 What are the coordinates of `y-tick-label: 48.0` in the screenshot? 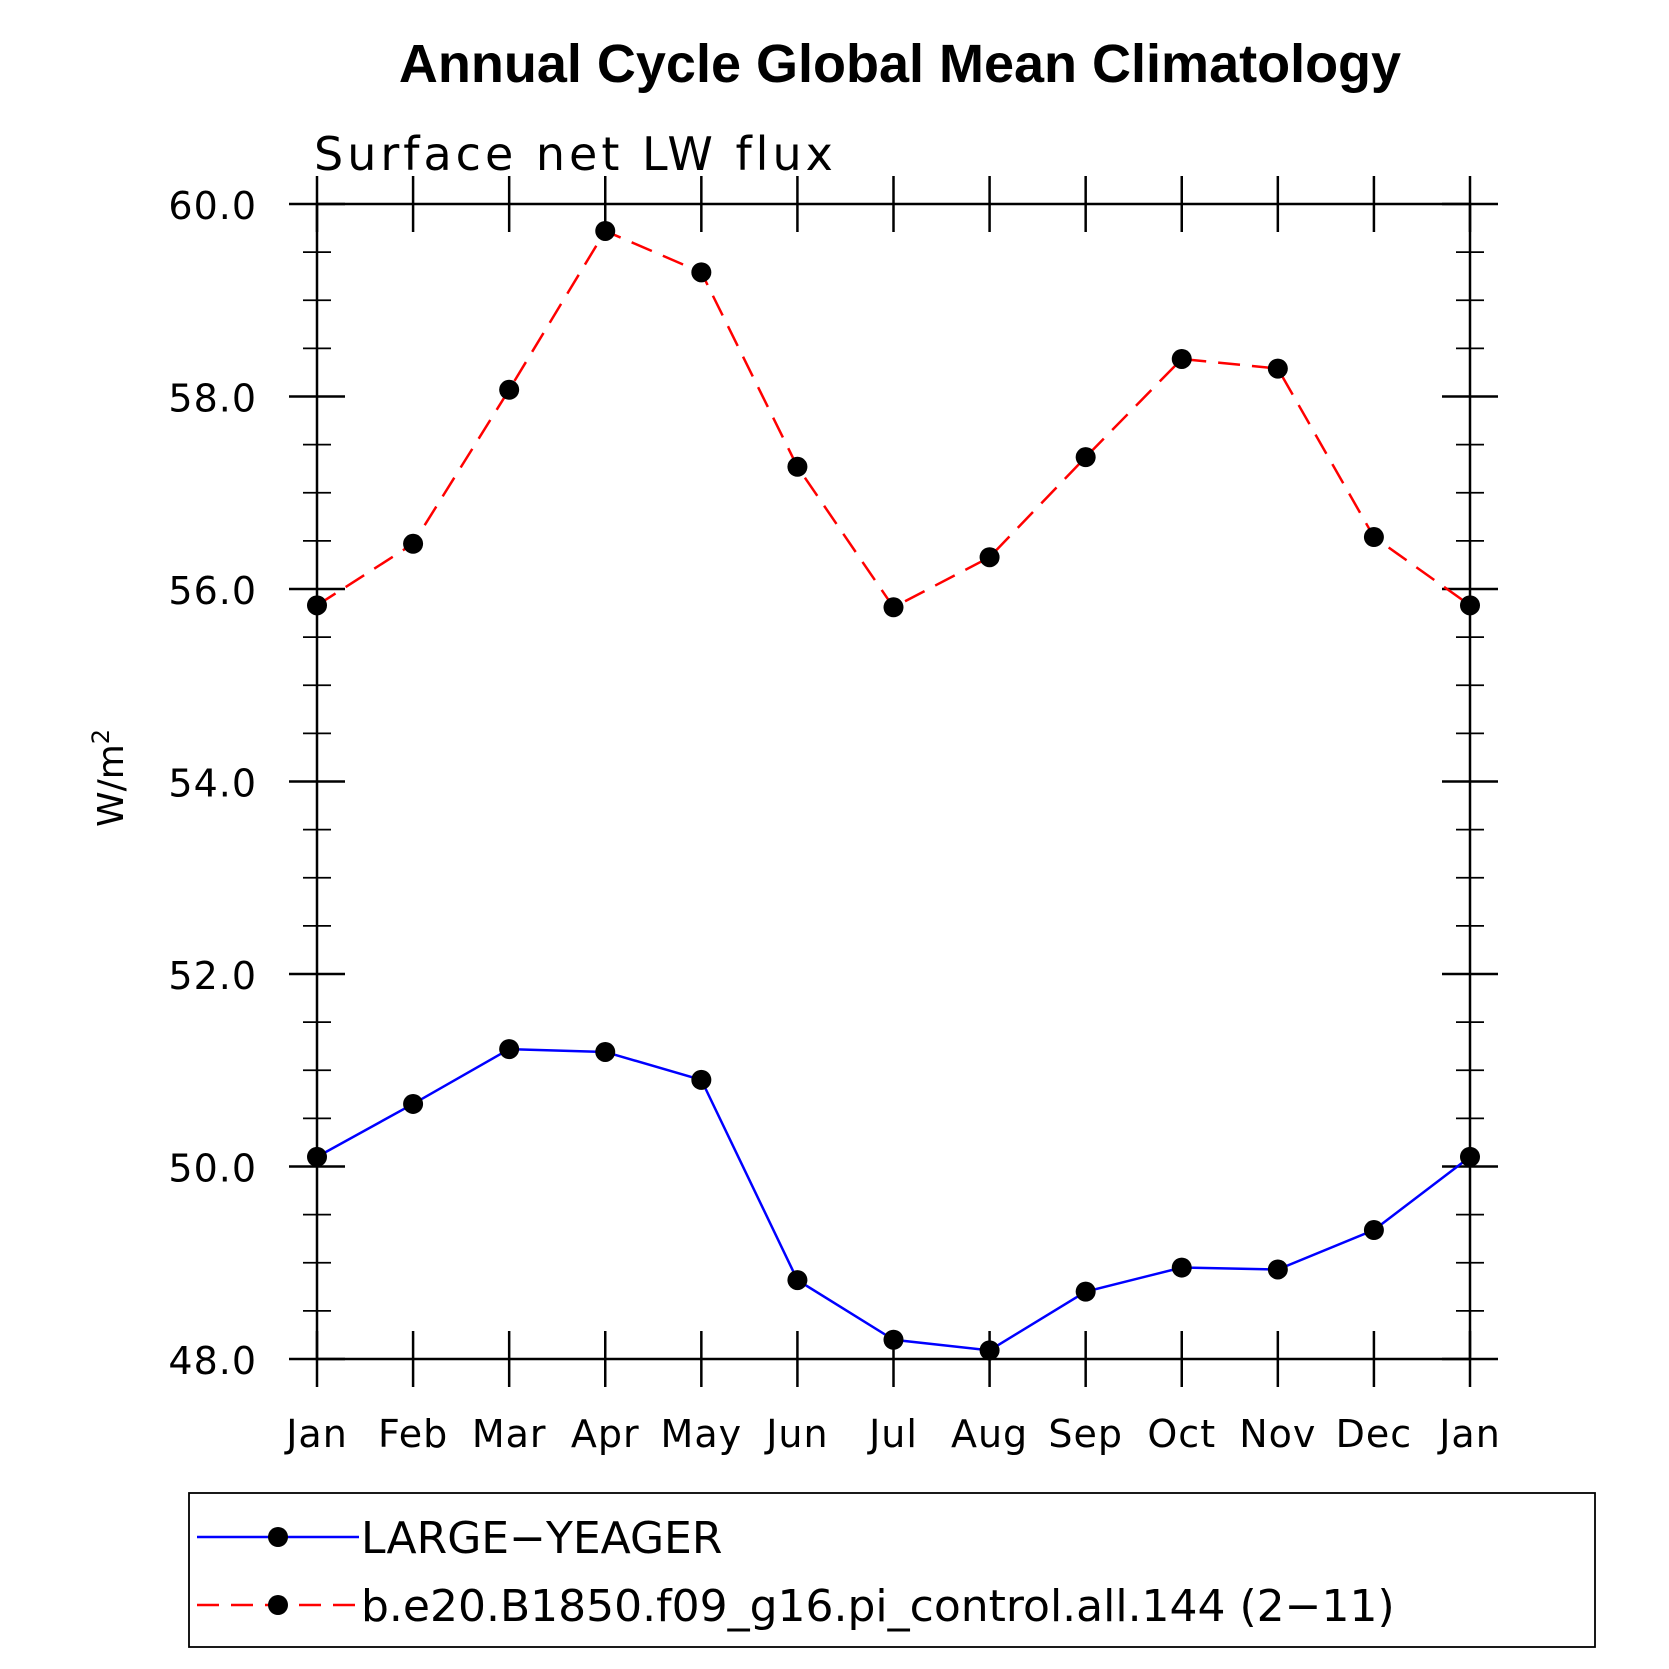 It's located at (212, 1361).